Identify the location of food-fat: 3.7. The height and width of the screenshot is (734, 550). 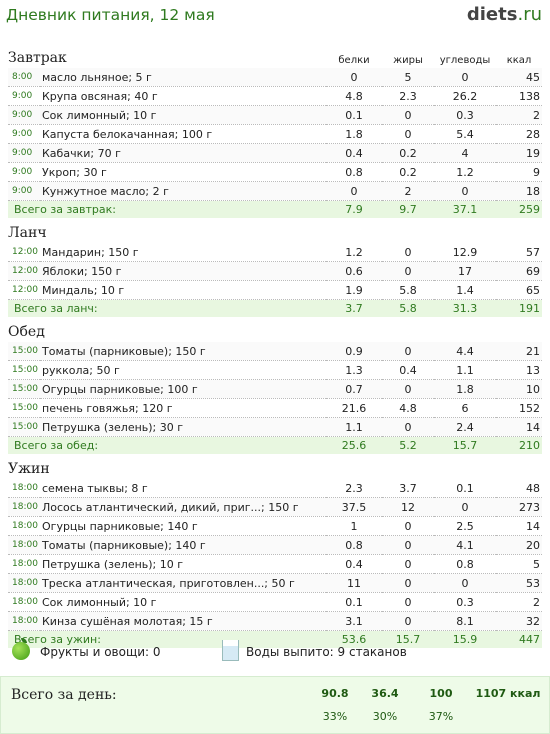
(408, 488).